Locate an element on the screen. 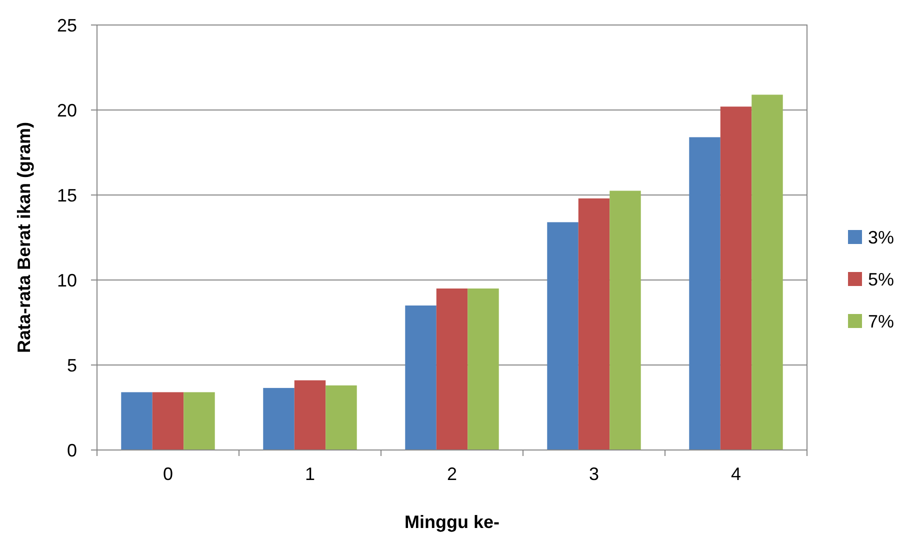 The image size is (907, 536). x-tick-label: 0 is located at coordinates (168, 474).